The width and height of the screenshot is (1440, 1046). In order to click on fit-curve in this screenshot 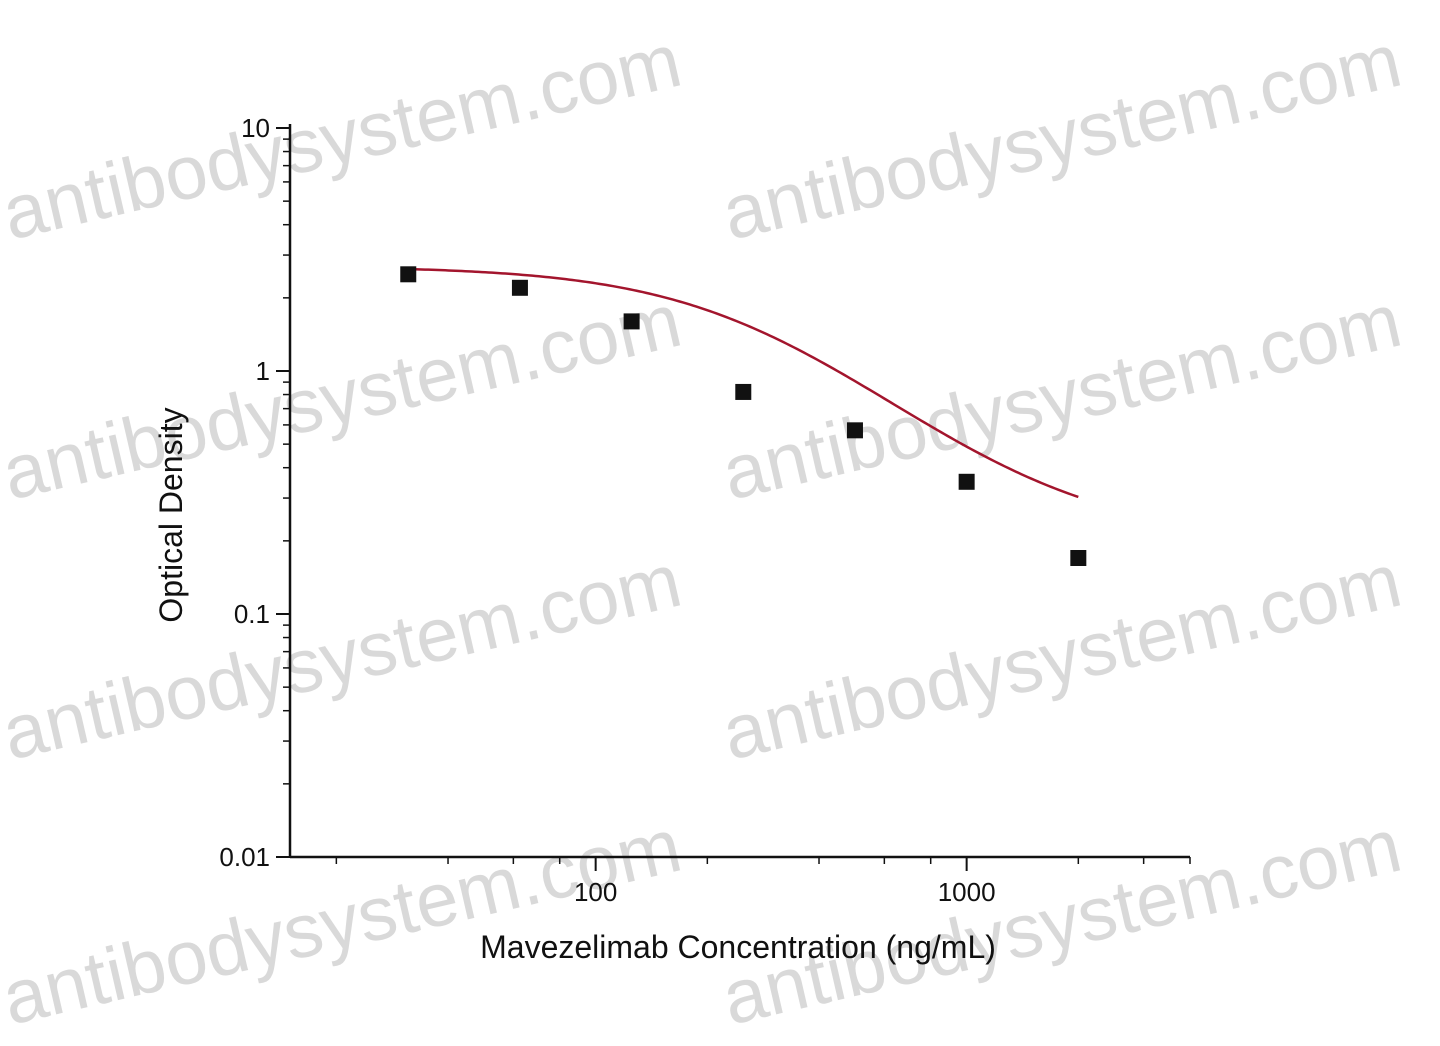, I will do `click(743, 383)`.